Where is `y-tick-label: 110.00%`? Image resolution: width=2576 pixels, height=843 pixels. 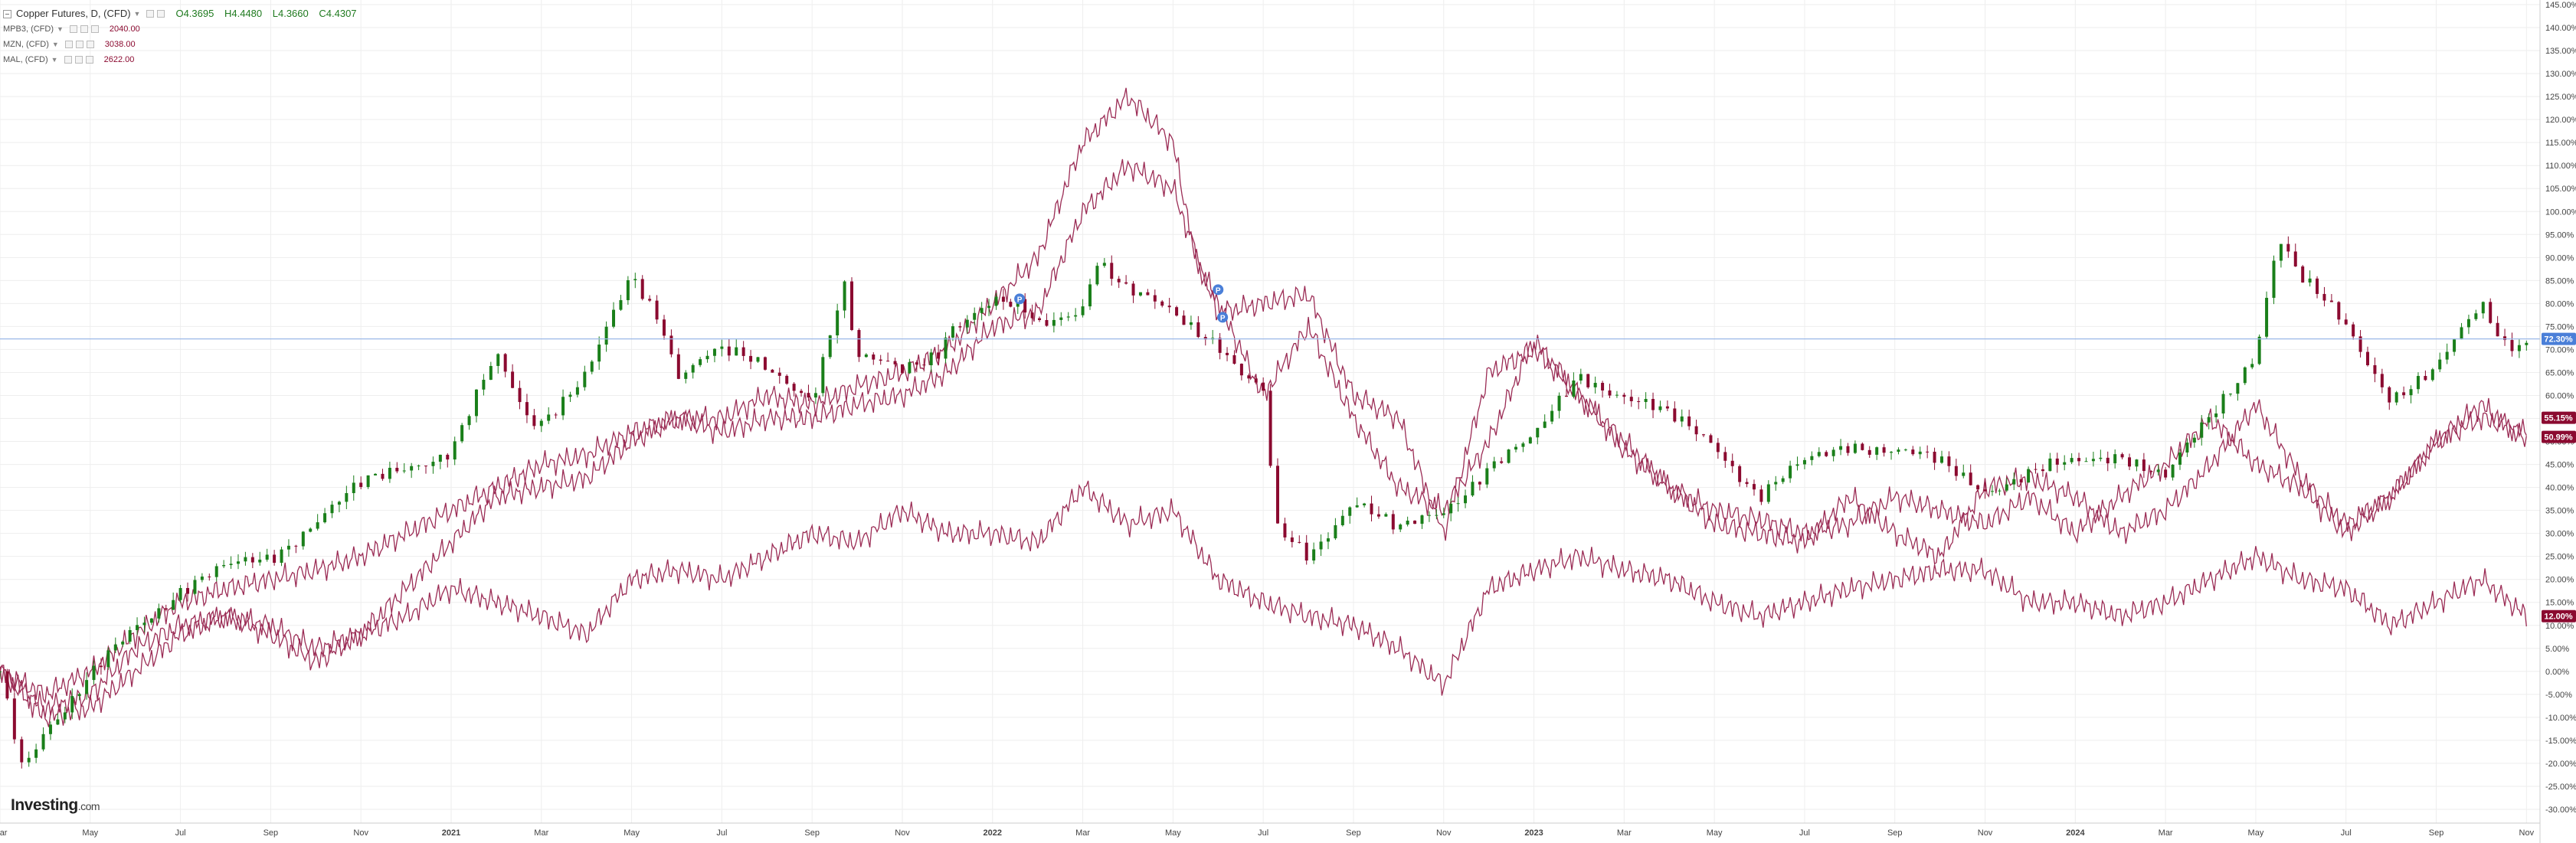
y-tick-label: 110.00% is located at coordinates (2560, 166).